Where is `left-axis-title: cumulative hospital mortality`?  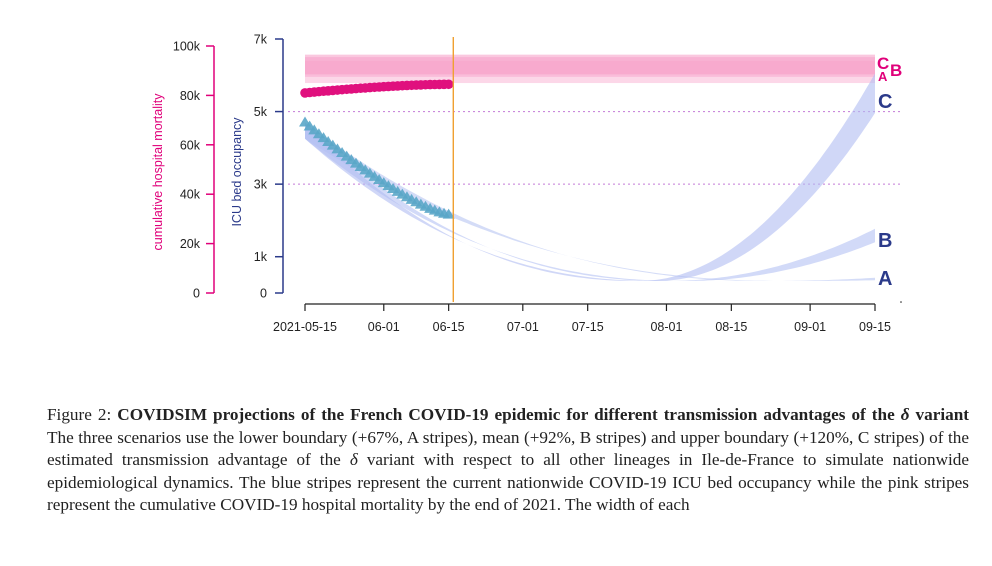
left-axis-title: cumulative hospital mortality is located at coordinates (158, 172).